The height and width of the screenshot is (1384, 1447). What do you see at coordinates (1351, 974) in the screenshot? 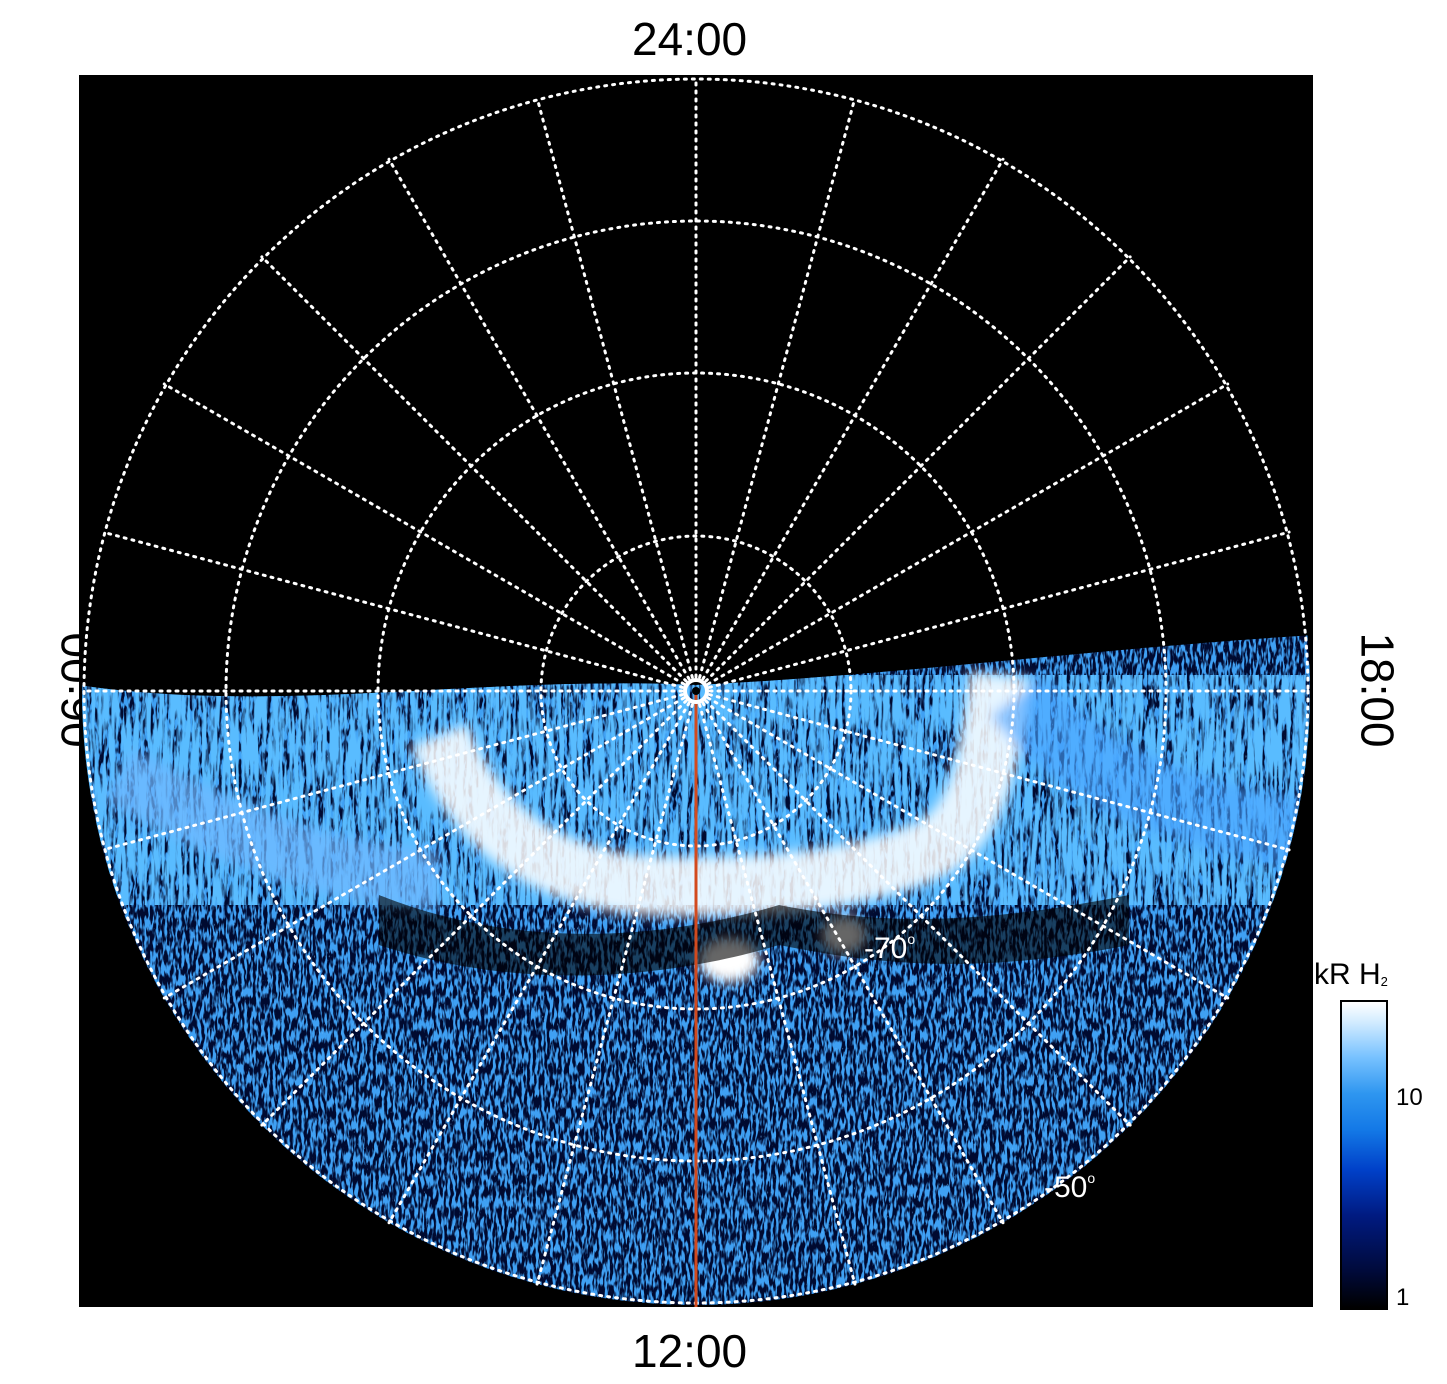
I see `colorbar-title: kR H2` at bounding box center [1351, 974].